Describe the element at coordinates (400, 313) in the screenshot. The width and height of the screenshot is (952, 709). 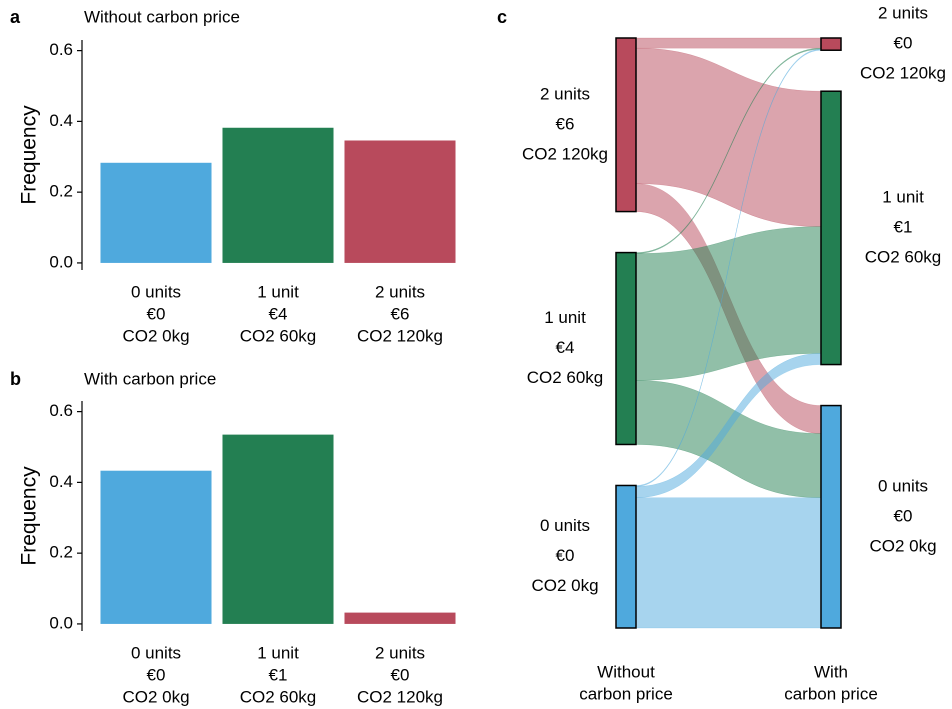
I see `x-tick-label: €6` at that location.